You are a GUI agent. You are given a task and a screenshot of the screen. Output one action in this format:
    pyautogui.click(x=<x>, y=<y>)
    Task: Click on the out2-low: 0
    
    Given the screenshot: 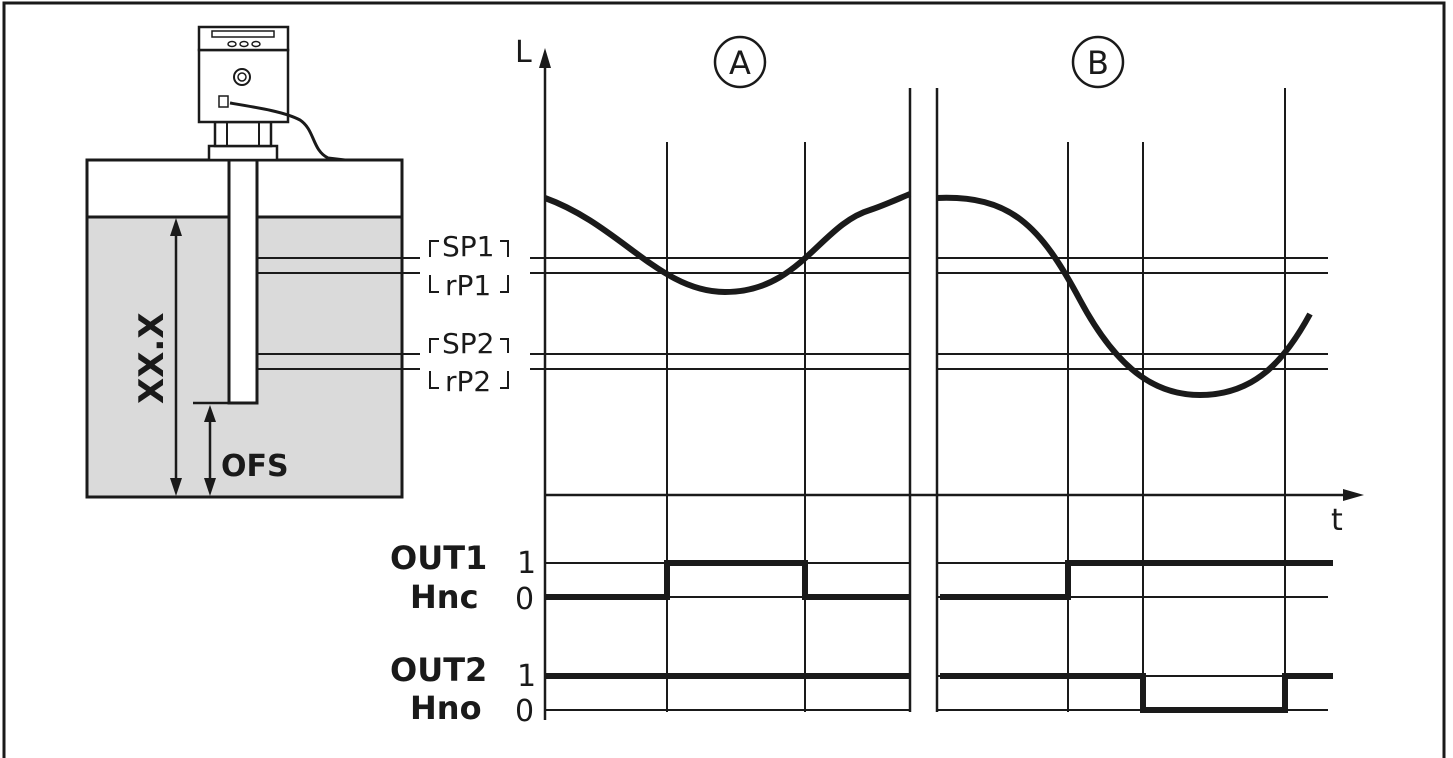 What is the action you would take?
    pyautogui.click(x=524, y=711)
    